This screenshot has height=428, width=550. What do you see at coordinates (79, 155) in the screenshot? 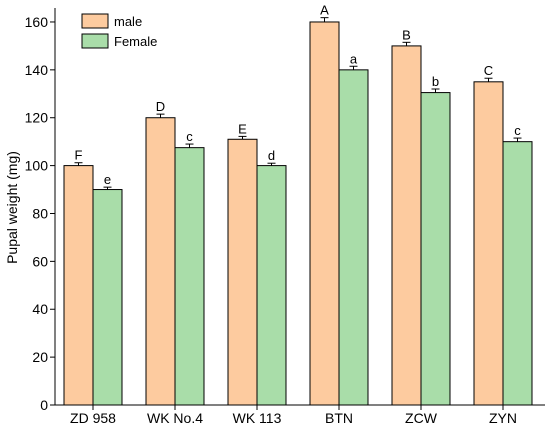
I see `significance-label: F` at bounding box center [79, 155].